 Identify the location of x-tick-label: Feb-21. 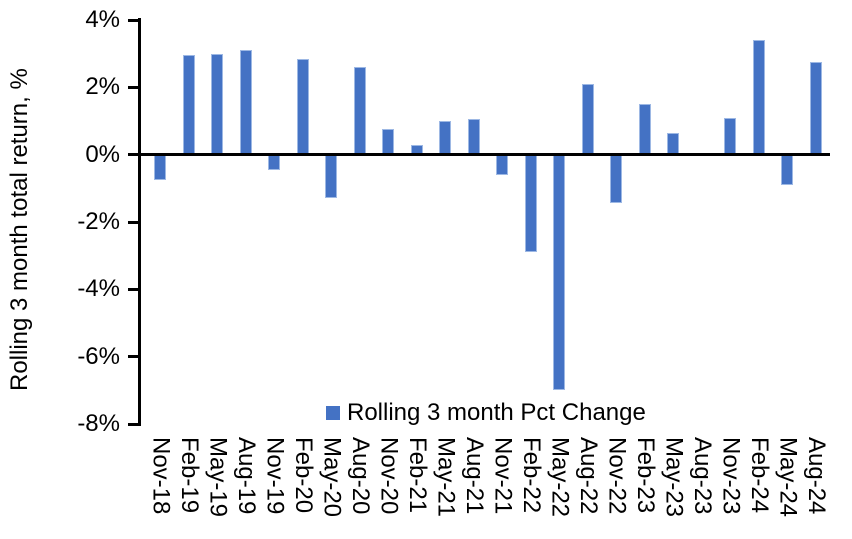
(417, 475).